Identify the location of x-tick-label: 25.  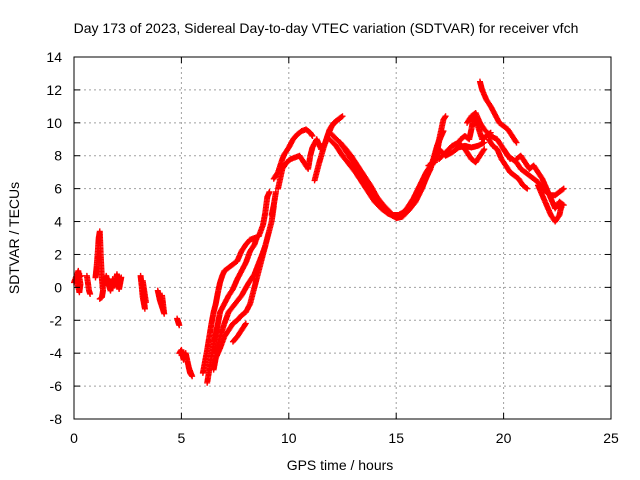
(611, 438).